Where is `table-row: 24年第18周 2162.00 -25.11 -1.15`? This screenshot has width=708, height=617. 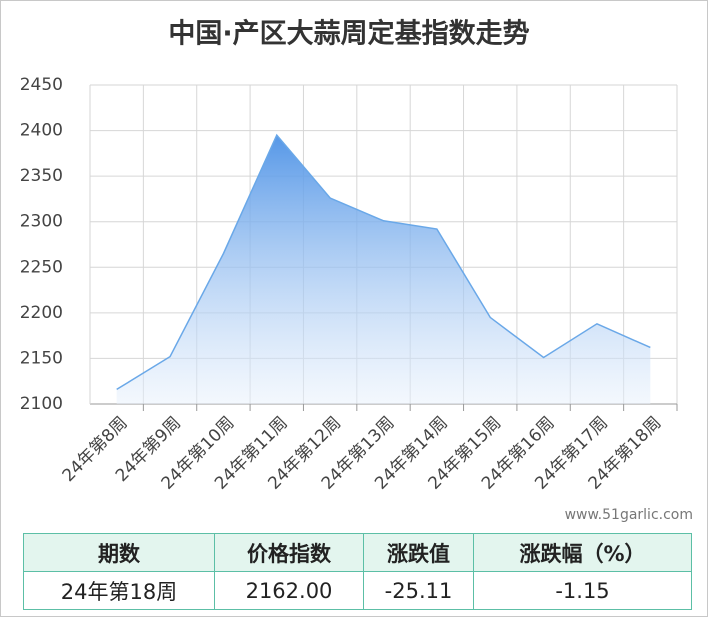
table-row: 24年第18周 2162.00 -25.11 -1.15 is located at coordinates (357, 590).